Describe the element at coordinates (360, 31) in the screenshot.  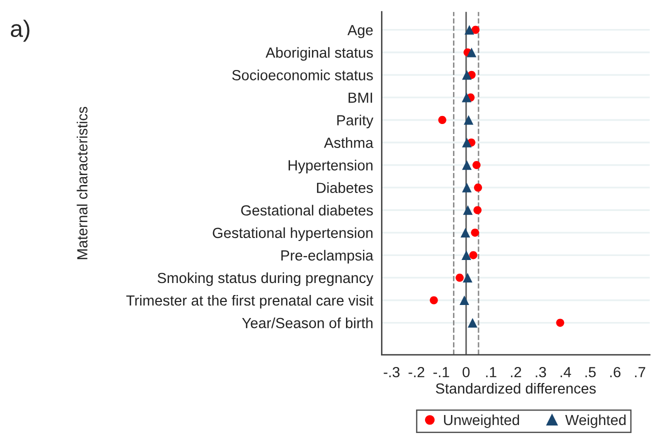
I see `y-tick-label: Age` at that location.